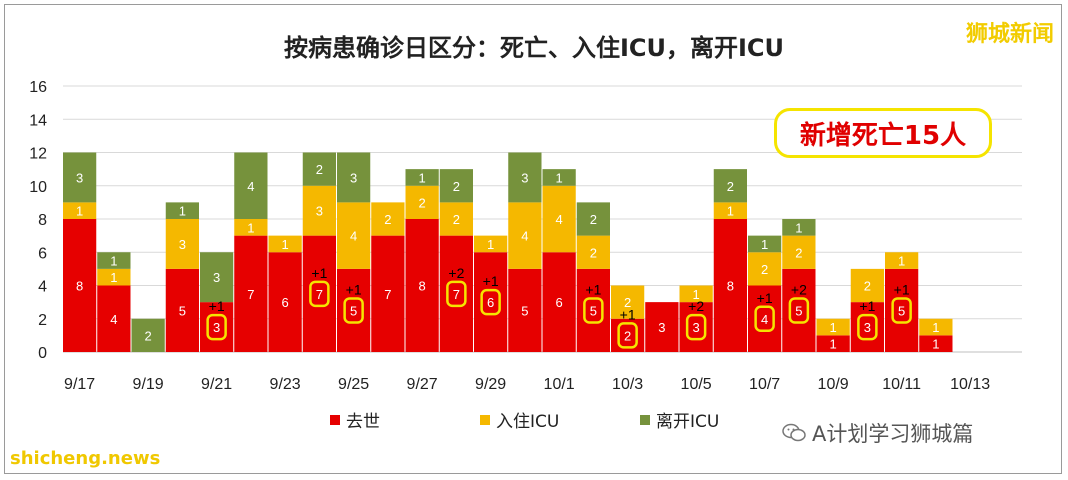 The height and width of the screenshot is (480, 1068). I want to click on y-tick-label: 14, so click(38, 120).